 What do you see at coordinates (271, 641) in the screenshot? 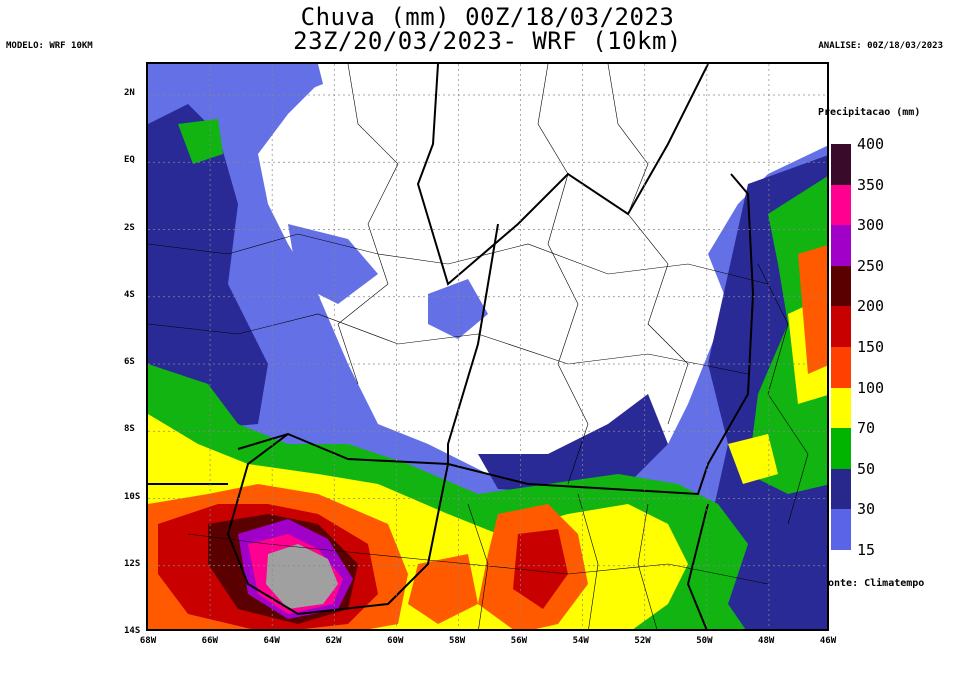
I see `longitude-tick: 64W` at bounding box center [271, 641].